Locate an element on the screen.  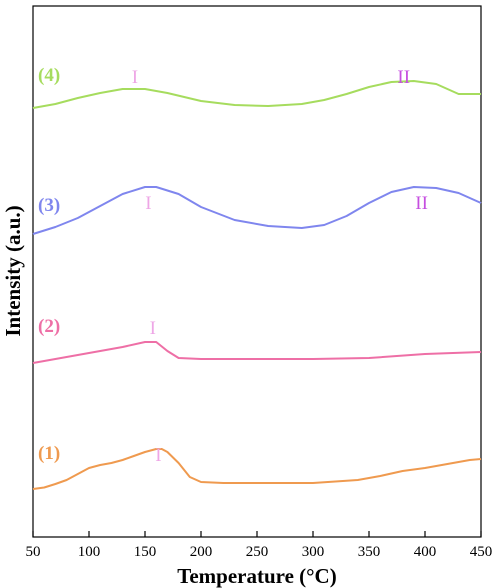
x-axis-ticks: 50 100 150 200 250 300 350 400 450 is located at coordinates (259, 545).